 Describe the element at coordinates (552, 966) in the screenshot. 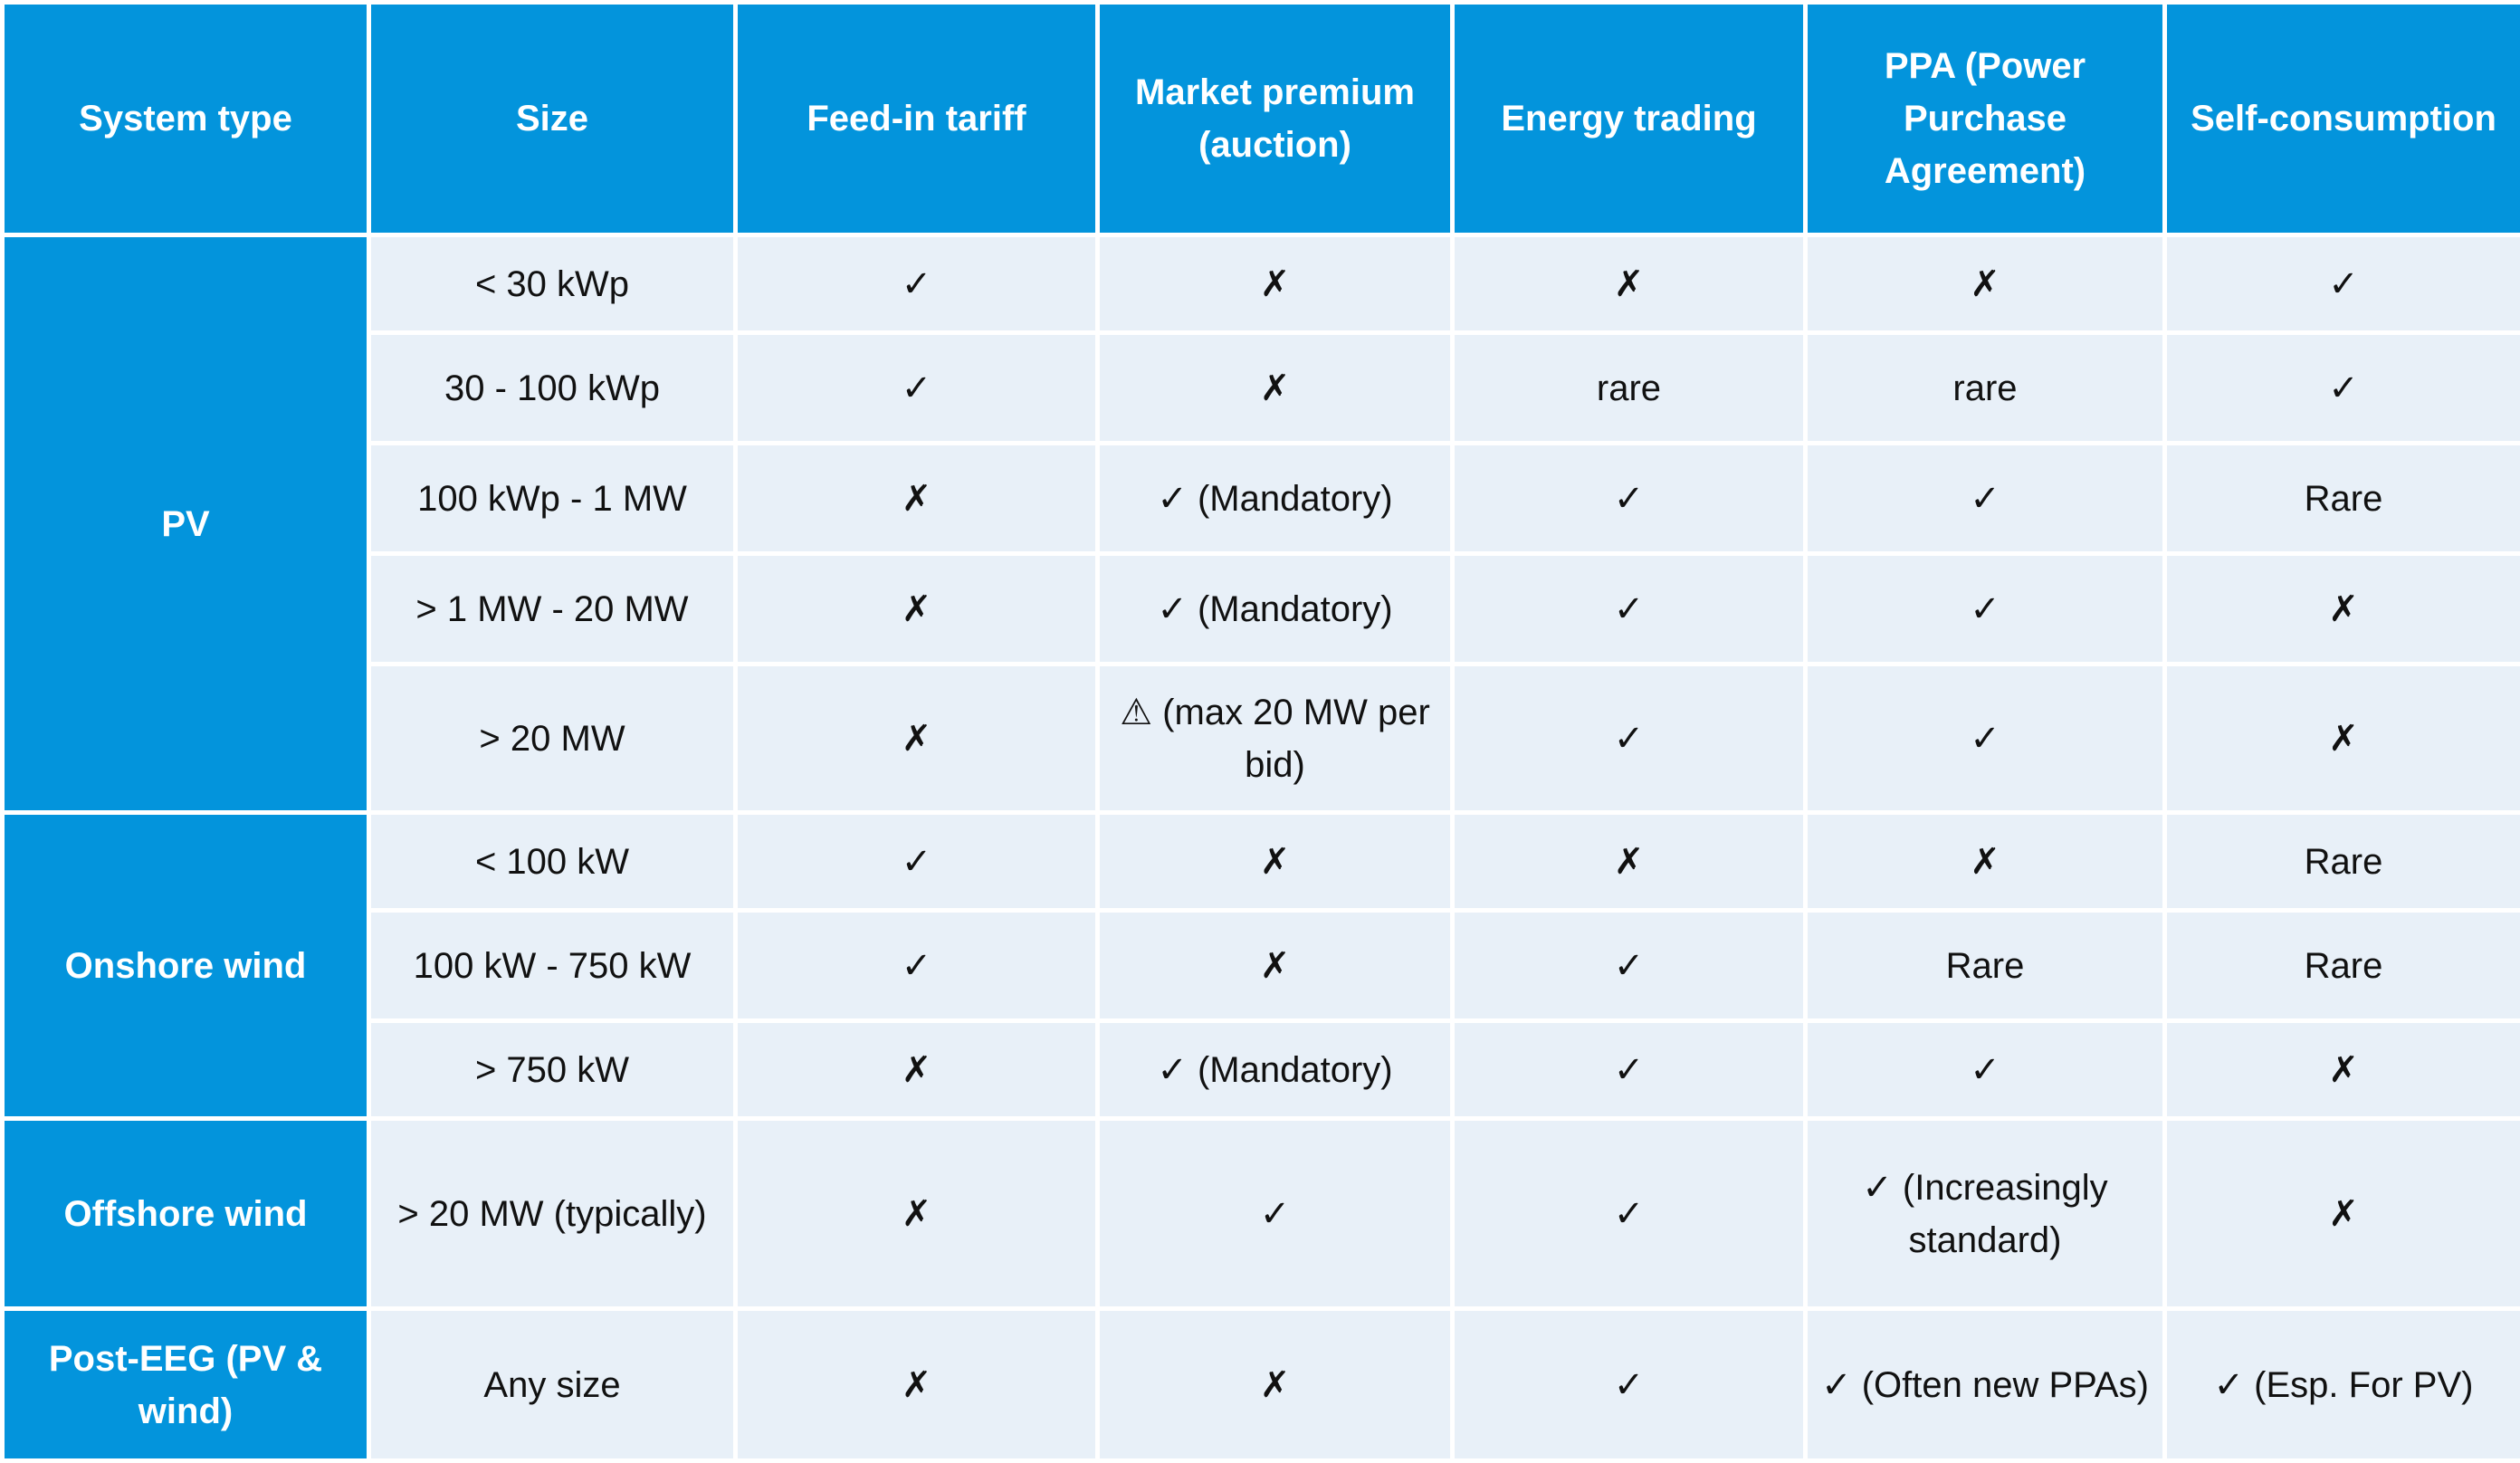

I see `size-cell: 100 kW - 750 kW` at that location.